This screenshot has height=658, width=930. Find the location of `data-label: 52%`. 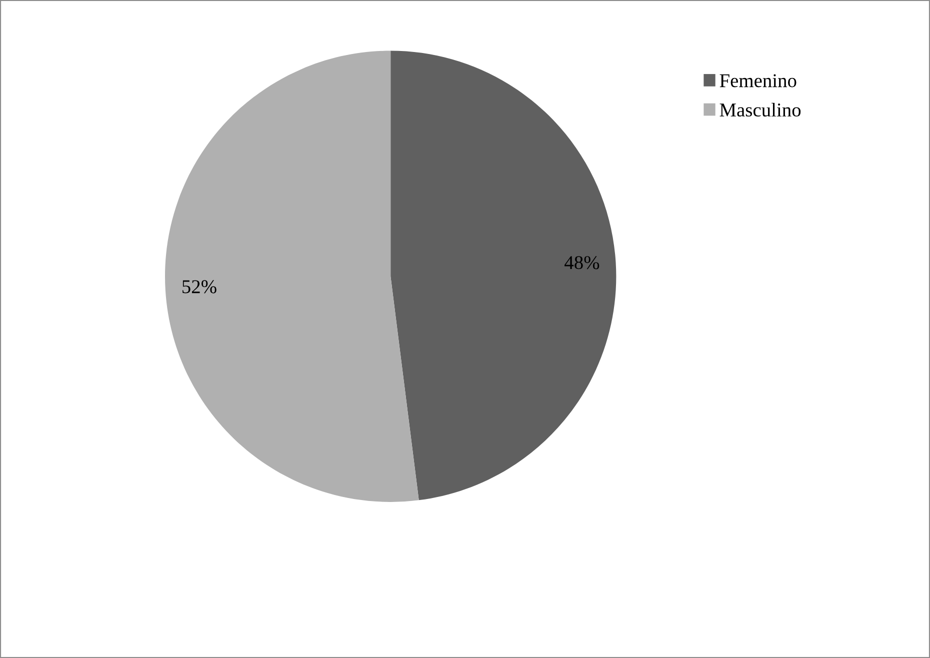

data-label: 52% is located at coordinates (199, 287).